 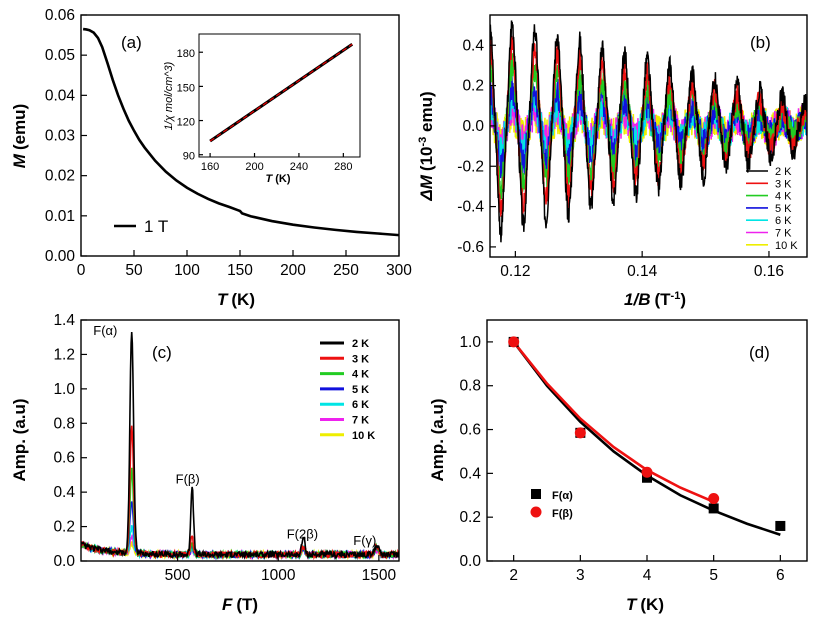 I want to click on panel-b-ytick-label: 0.2, so click(x=473, y=86).